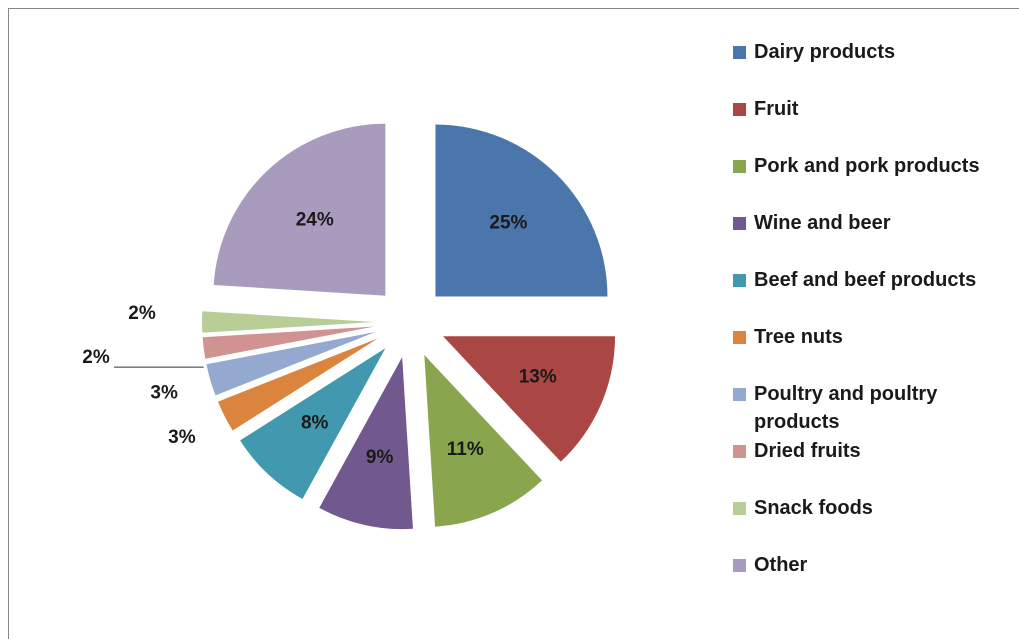  What do you see at coordinates (508, 223) in the screenshot?
I see `data-label: 25%` at bounding box center [508, 223].